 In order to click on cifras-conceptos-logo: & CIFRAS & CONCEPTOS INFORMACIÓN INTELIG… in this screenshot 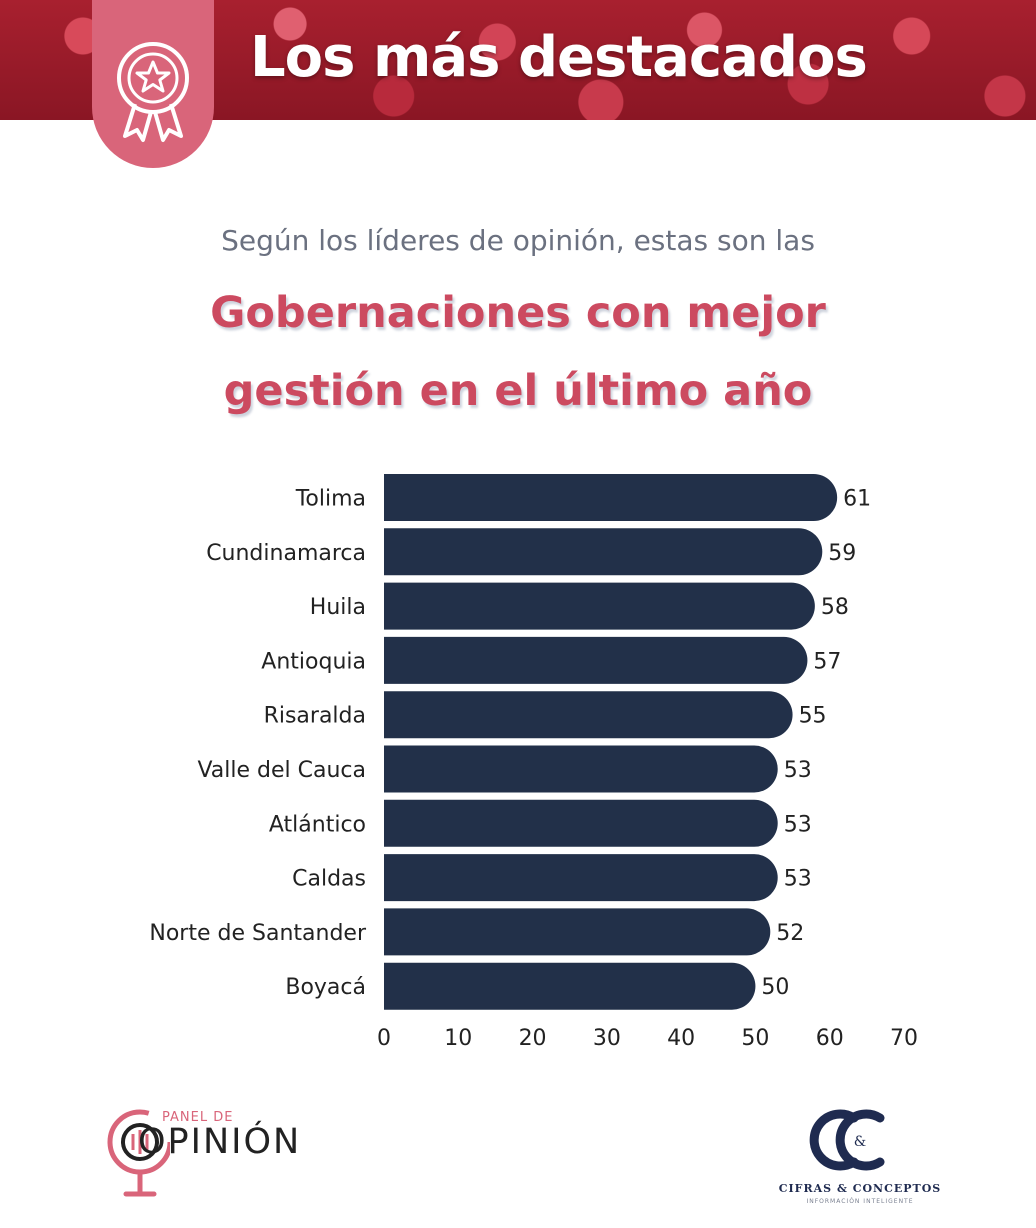, I will do `click(860, 1155)`.